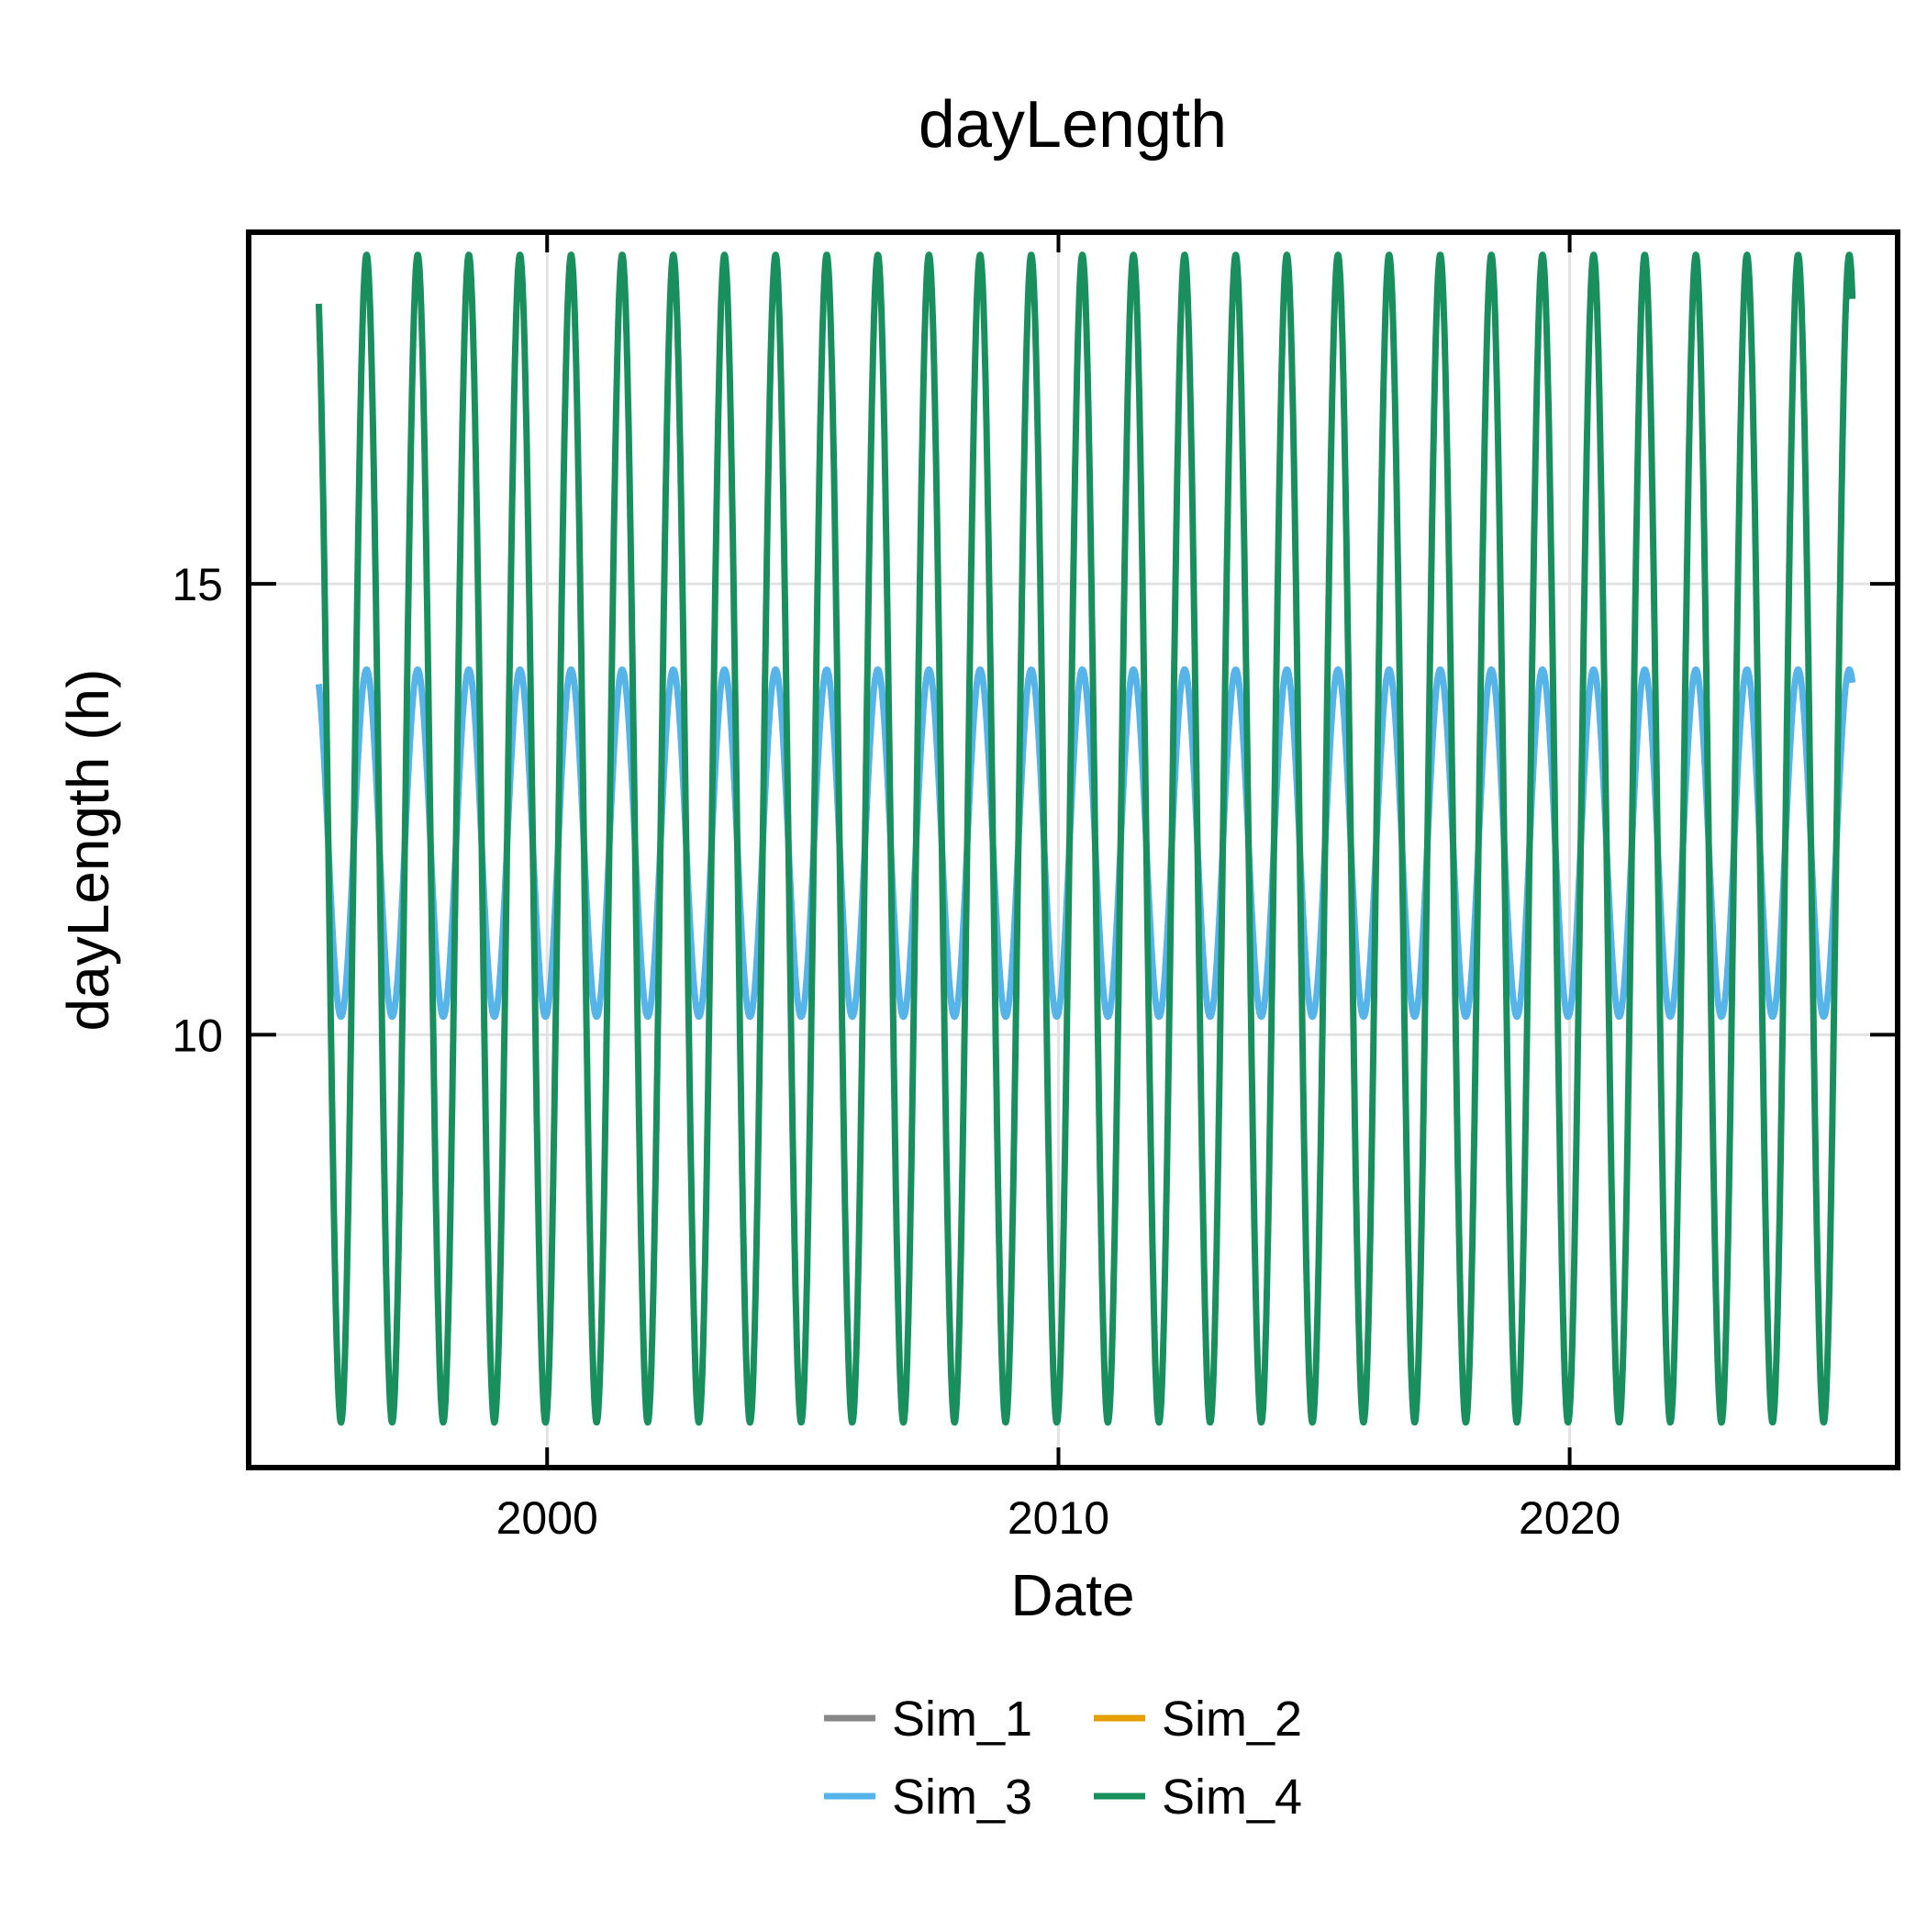  Describe the element at coordinates (197, 1035) in the screenshot. I see `y-tick-label: 10` at that location.